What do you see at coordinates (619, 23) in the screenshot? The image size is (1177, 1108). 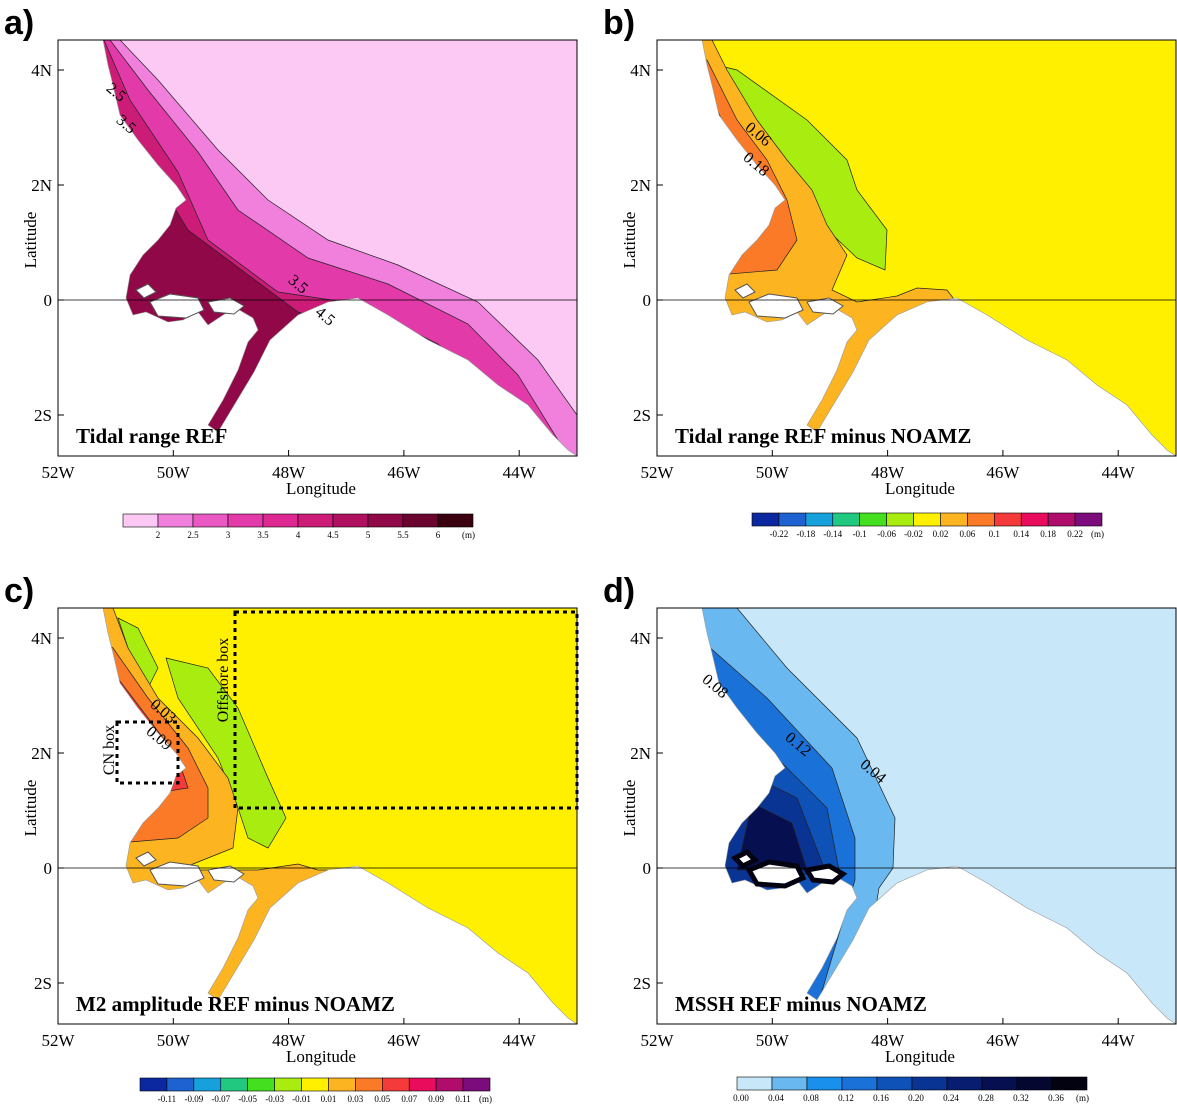 I see `panel-letter: b)` at bounding box center [619, 23].